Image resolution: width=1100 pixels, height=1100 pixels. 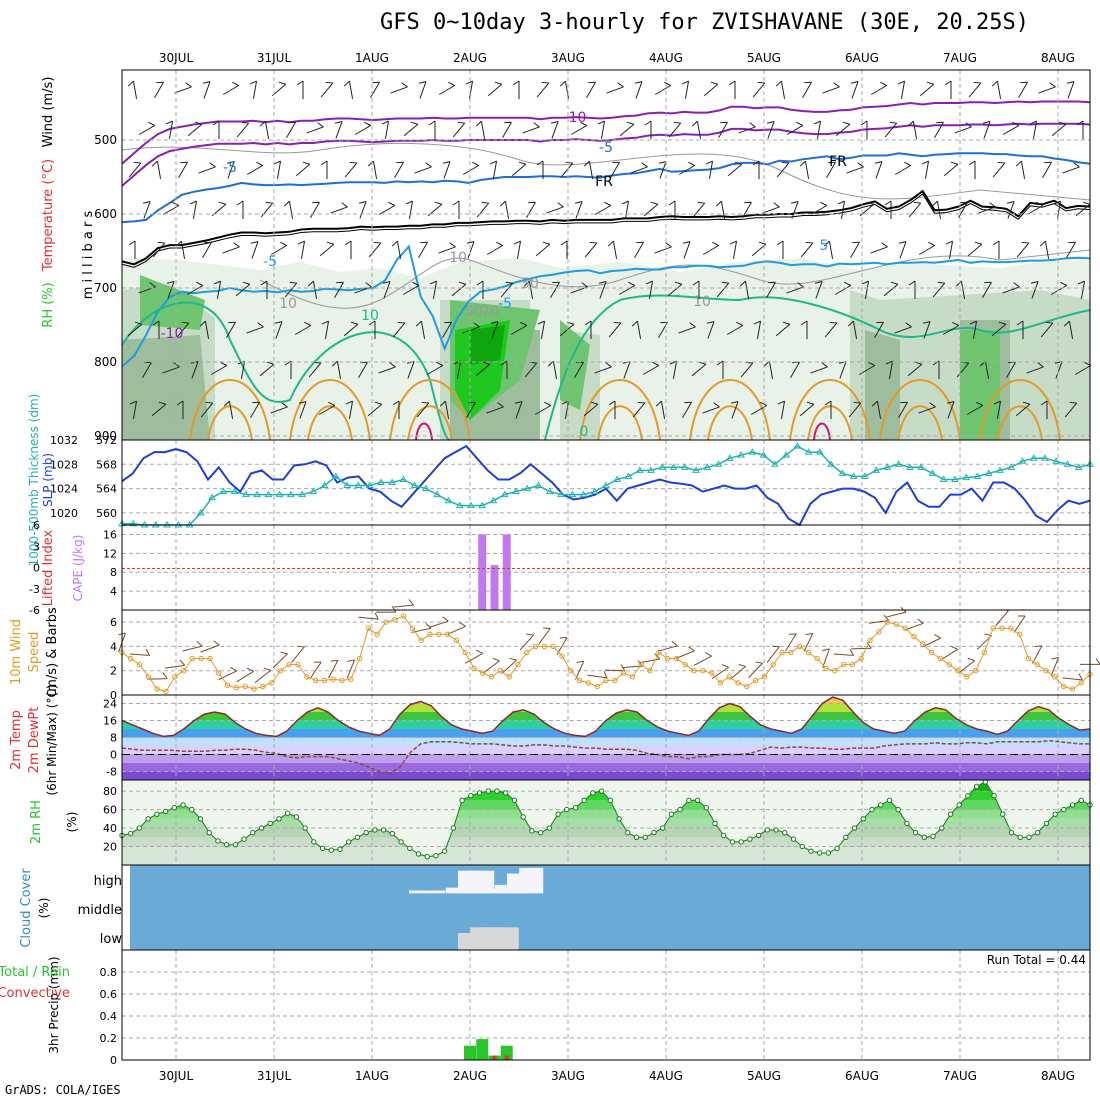 I want to click on cloud-level-high: high, so click(x=108, y=881).